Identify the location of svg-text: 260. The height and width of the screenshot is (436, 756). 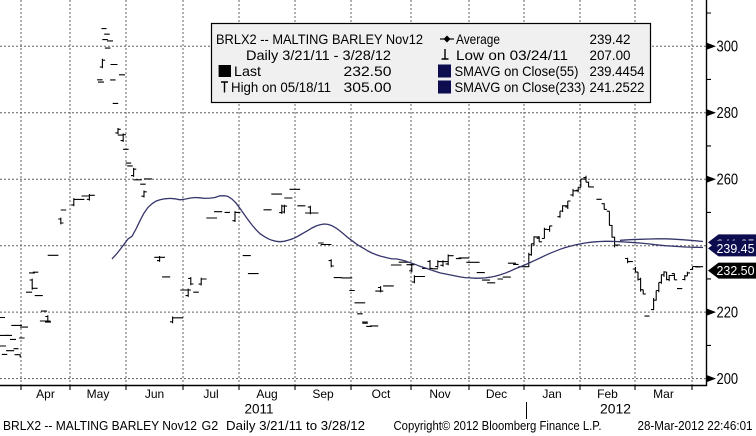
(728, 180).